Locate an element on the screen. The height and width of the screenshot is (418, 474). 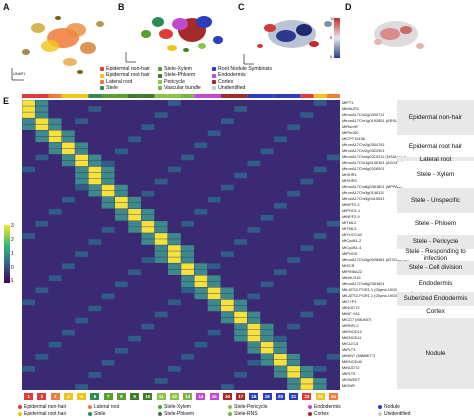
legend-label: Endodermis is located at coordinates (232, 75).